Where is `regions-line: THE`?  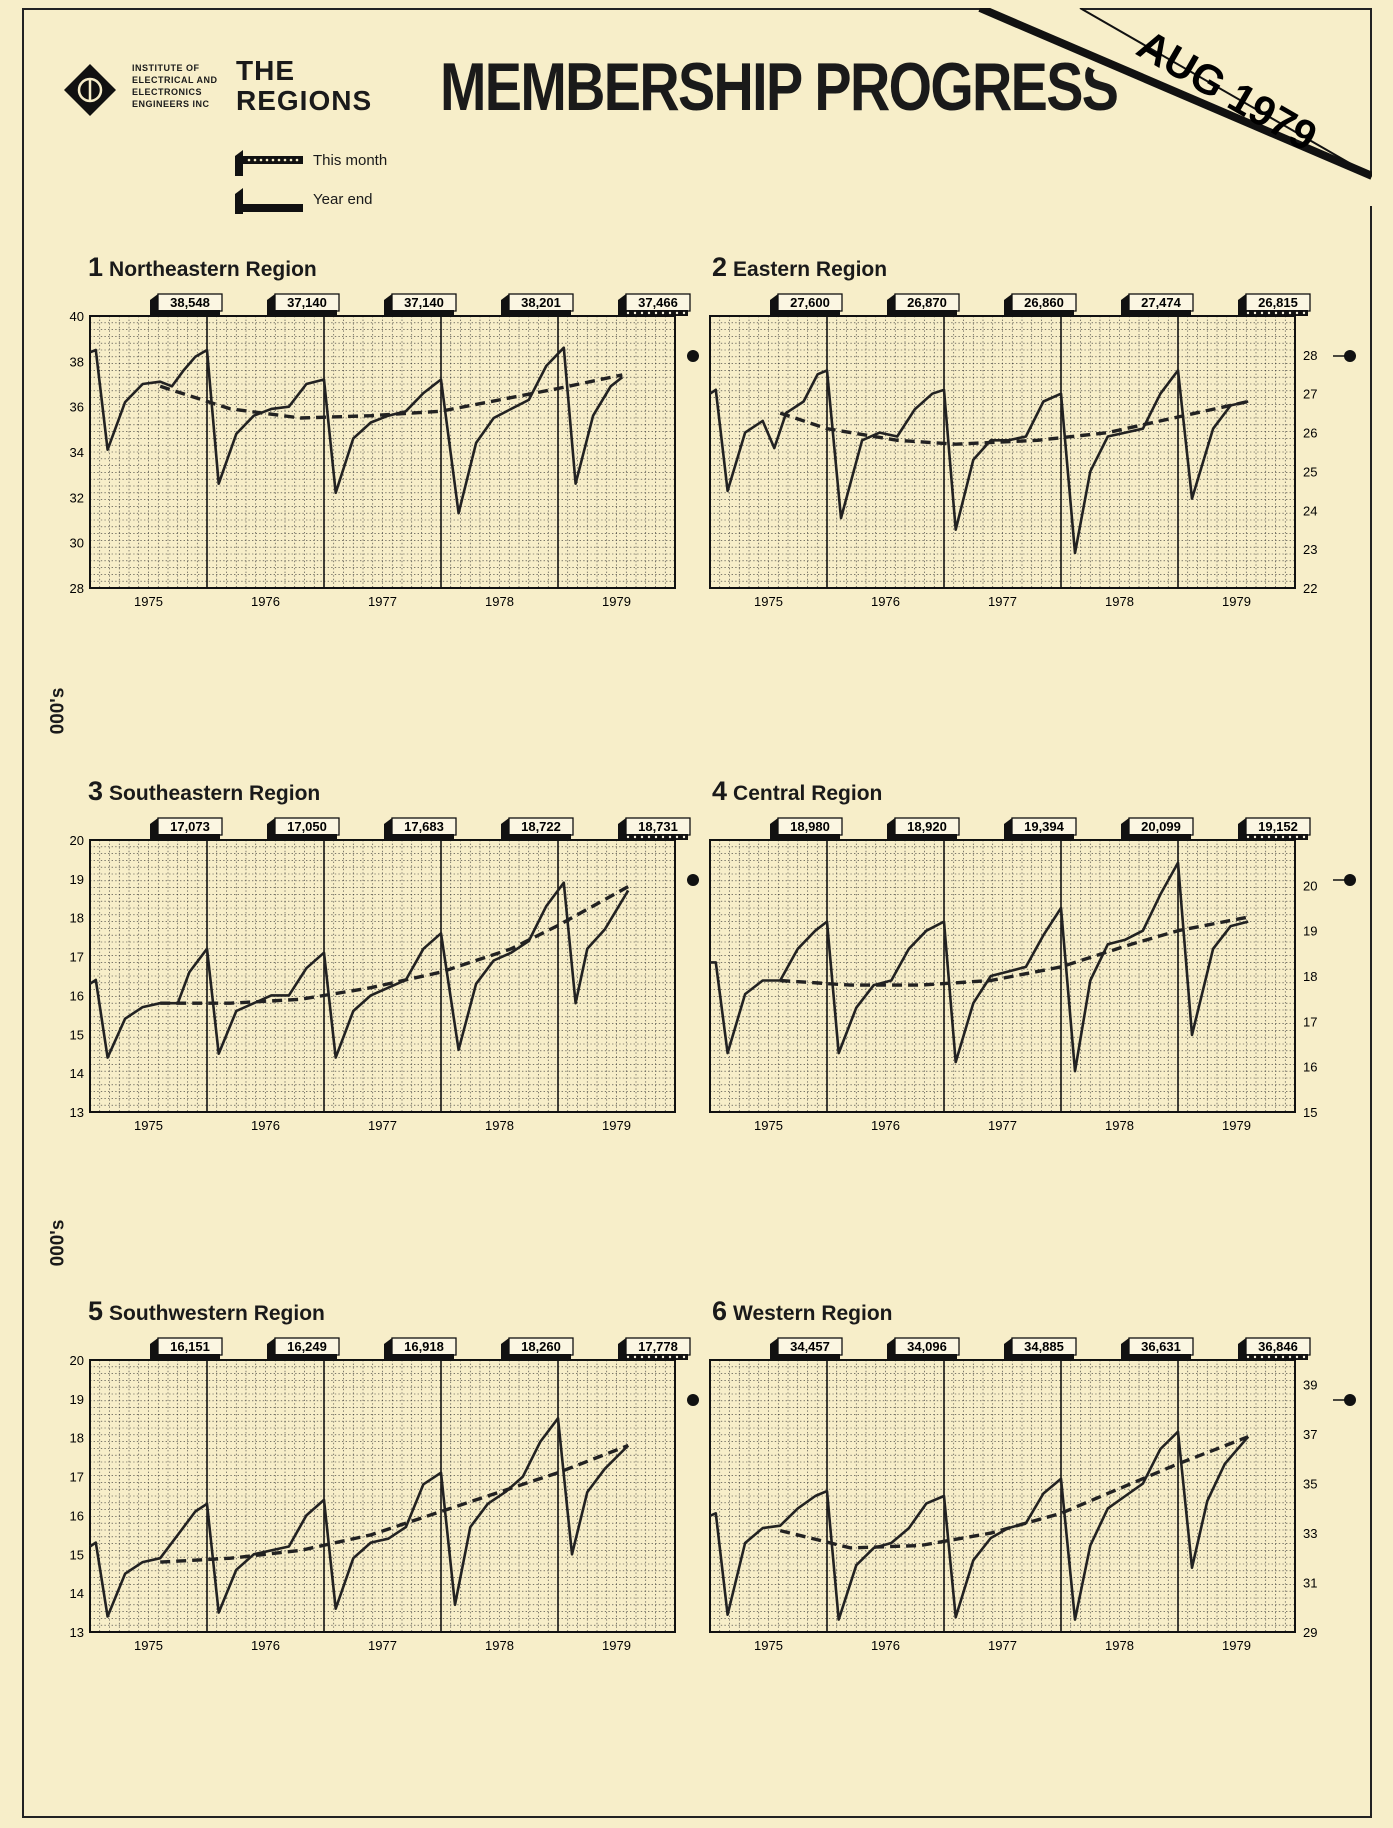 regions-line: THE is located at coordinates (265, 70).